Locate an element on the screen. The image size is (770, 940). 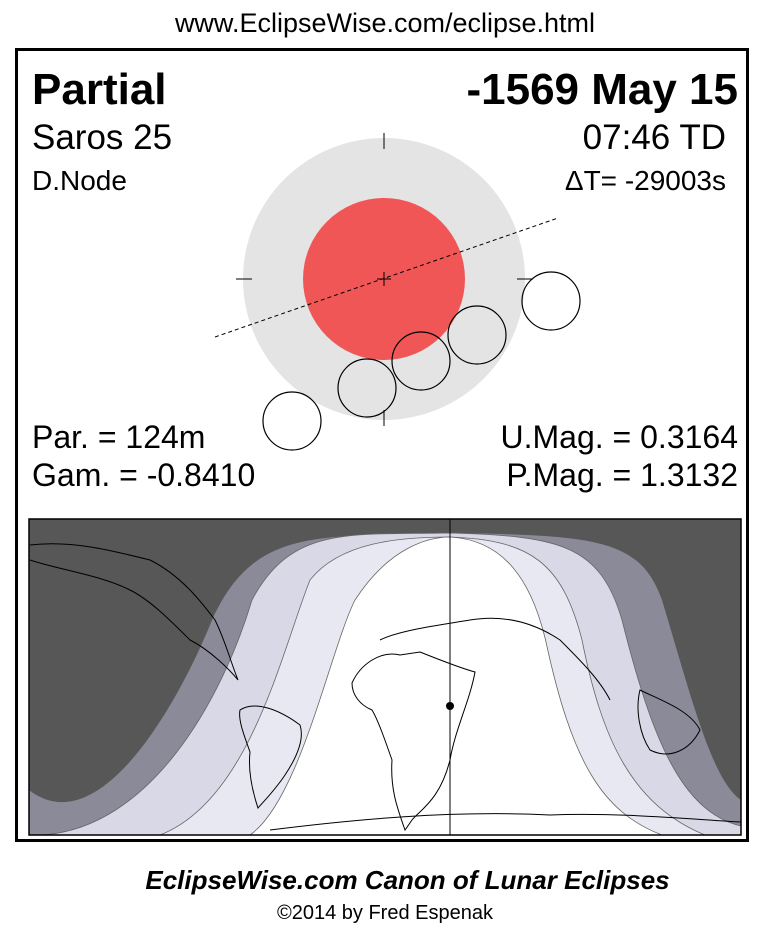
eclipse-date: -1569 May 15 is located at coordinates (602, 89).